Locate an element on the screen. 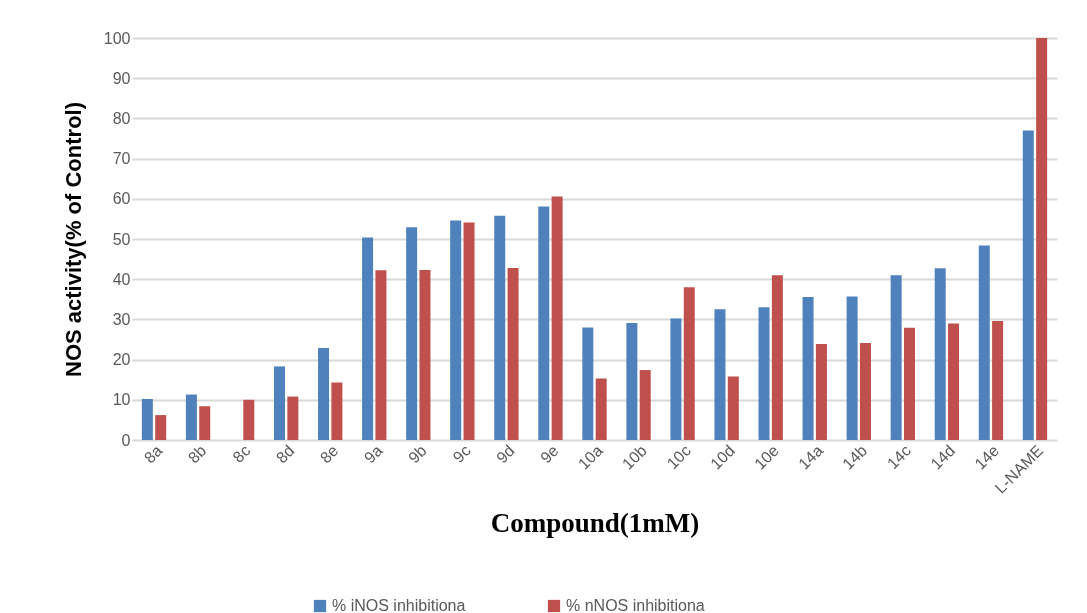  y-tick-label: 100 is located at coordinates (117, 38).